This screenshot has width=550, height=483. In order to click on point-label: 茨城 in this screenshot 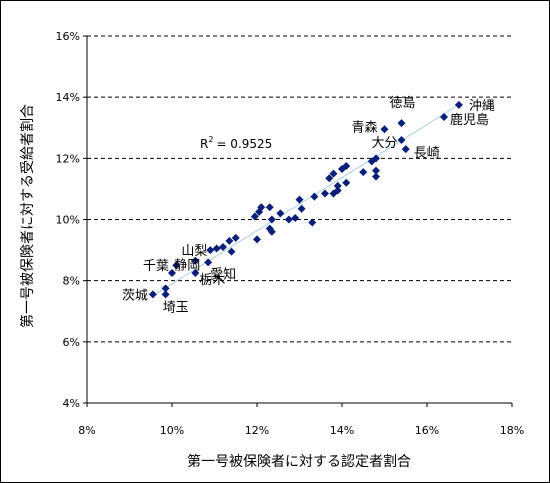, I will do `click(135, 295)`.